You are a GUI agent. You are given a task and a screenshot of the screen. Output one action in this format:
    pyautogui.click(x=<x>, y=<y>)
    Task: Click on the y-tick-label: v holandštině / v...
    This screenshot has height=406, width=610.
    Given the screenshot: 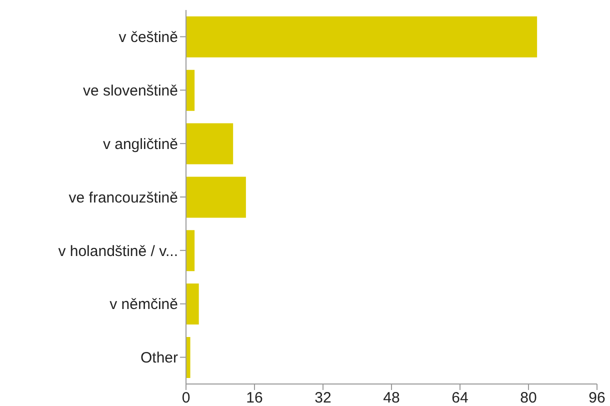 What is the action you would take?
    pyautogui.click(x=118, y=251)
    